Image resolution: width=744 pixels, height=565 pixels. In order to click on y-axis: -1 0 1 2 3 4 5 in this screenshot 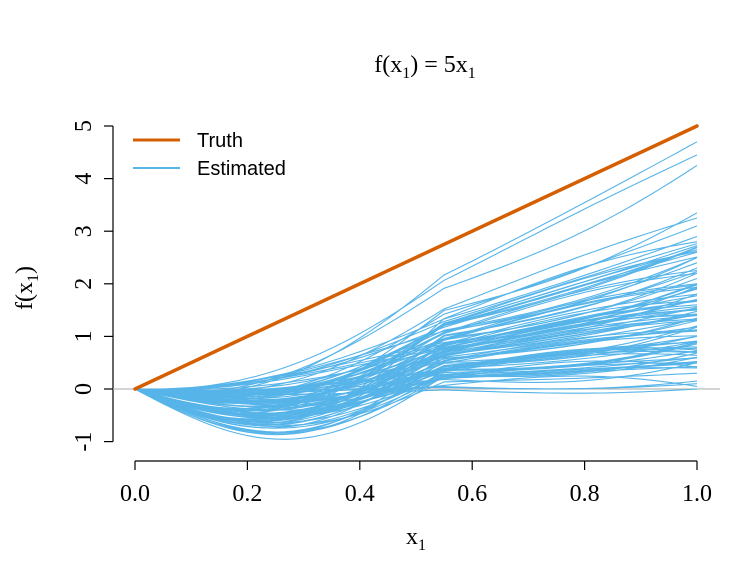, I will do `click(92, 286)`.